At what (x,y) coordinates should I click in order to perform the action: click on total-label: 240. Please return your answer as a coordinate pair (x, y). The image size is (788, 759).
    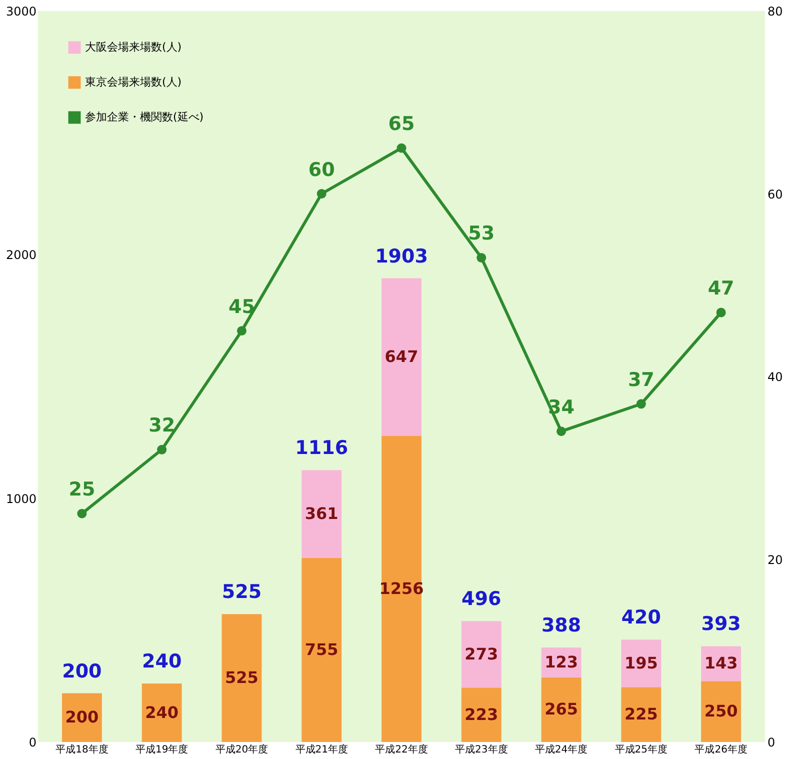
    Looking at the image, I should click on (162, 661).